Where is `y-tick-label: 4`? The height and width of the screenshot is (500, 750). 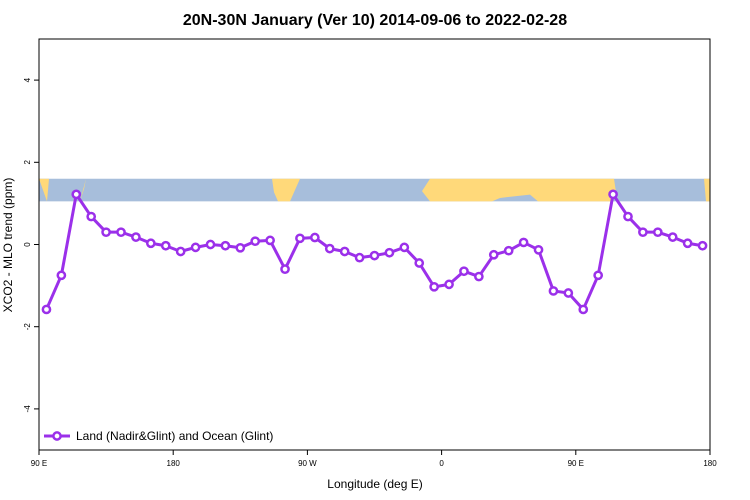 y-tick-label: 4 is located at coordinates (27, 79).